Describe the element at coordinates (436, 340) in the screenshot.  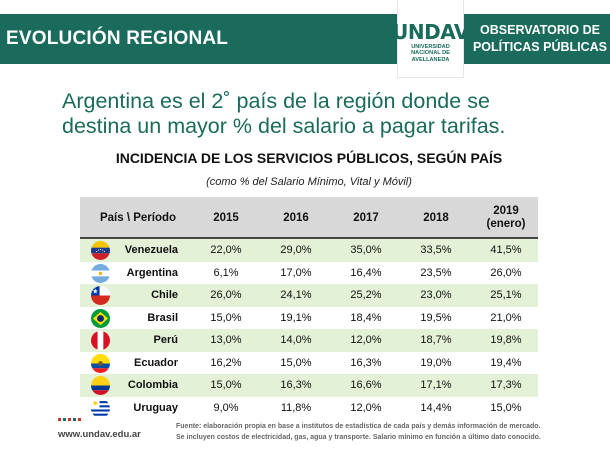
I see `value-cell: 18,7%` at that location.